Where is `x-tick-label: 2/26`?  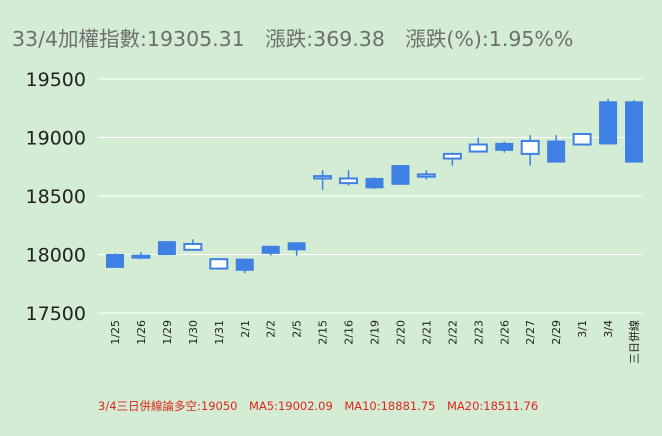 x-tick-label: 2/26 is located at coordinates (504, 332).